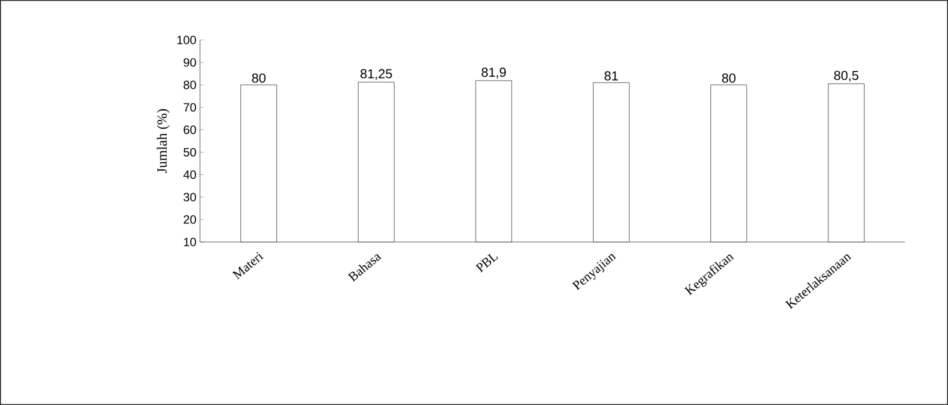 The height and width of the screenshot is (405, 948). I want to click on y-tick-label: 30, so click(190, 197).